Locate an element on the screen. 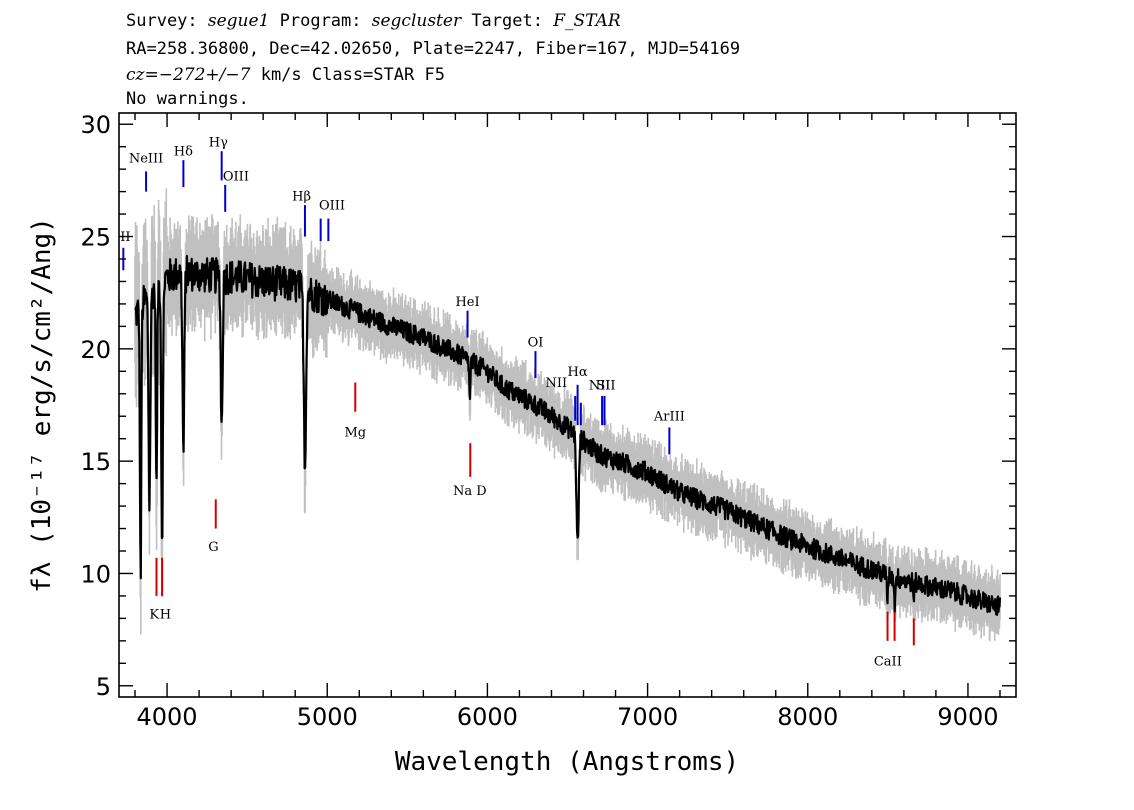  x-tick-label-8000: 8000 is located at coordinates (807, 717).